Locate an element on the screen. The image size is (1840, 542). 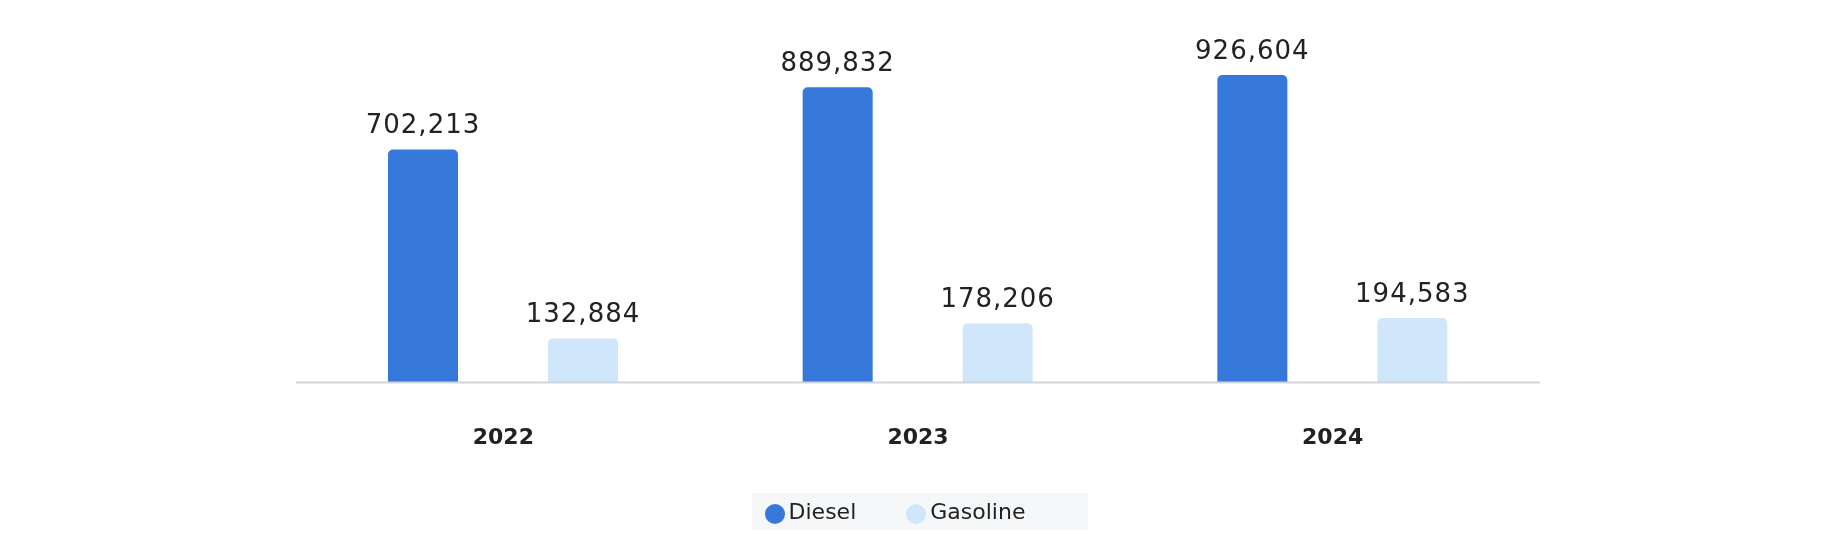
x-tick-label: 2022 is located at coordinates (503, 437).